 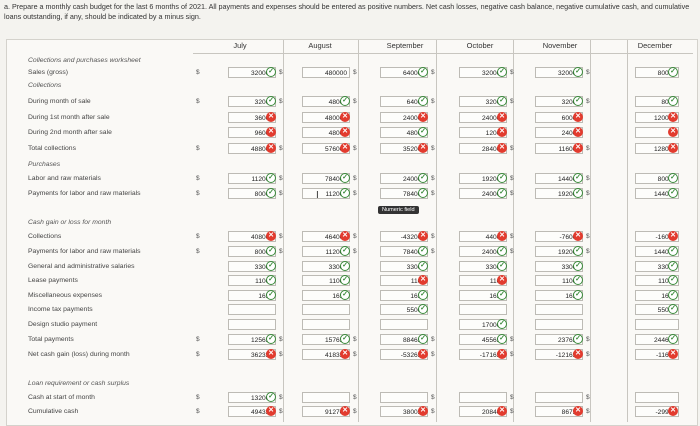 I want to click on sales-input-august: 480000, so click(x=326, y=72).